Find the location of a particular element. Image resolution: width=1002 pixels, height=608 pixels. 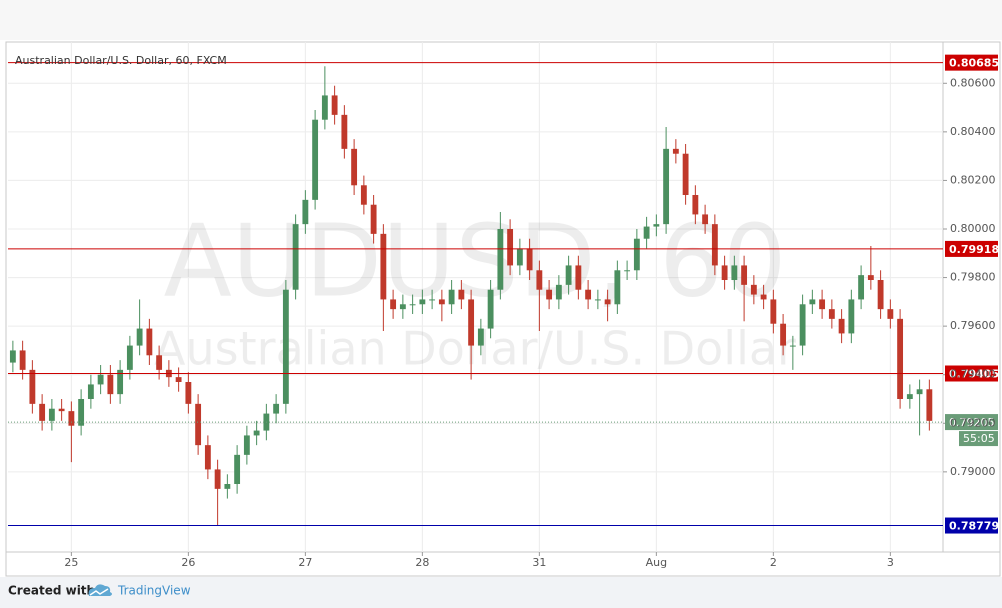

level-label: 0.79405 is located at coordinates (974, 374).